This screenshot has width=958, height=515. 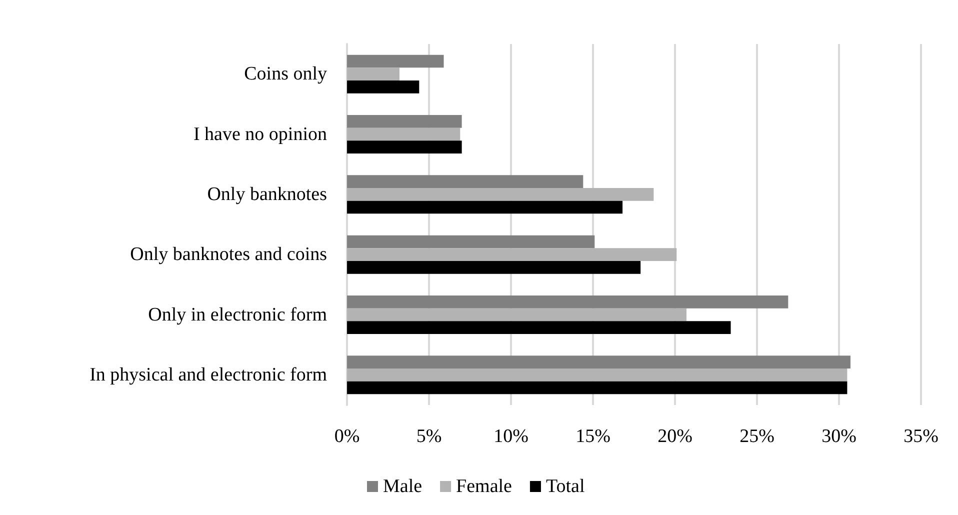 What do you see at coordinates (593, 436) in the screenshot?
I see `x-tick-label: 15%` at bounding box center [593, 436].